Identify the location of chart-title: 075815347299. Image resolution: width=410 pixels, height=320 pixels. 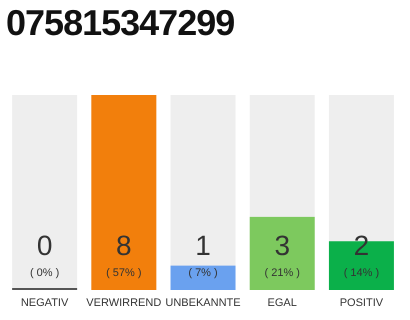
(120, 23).